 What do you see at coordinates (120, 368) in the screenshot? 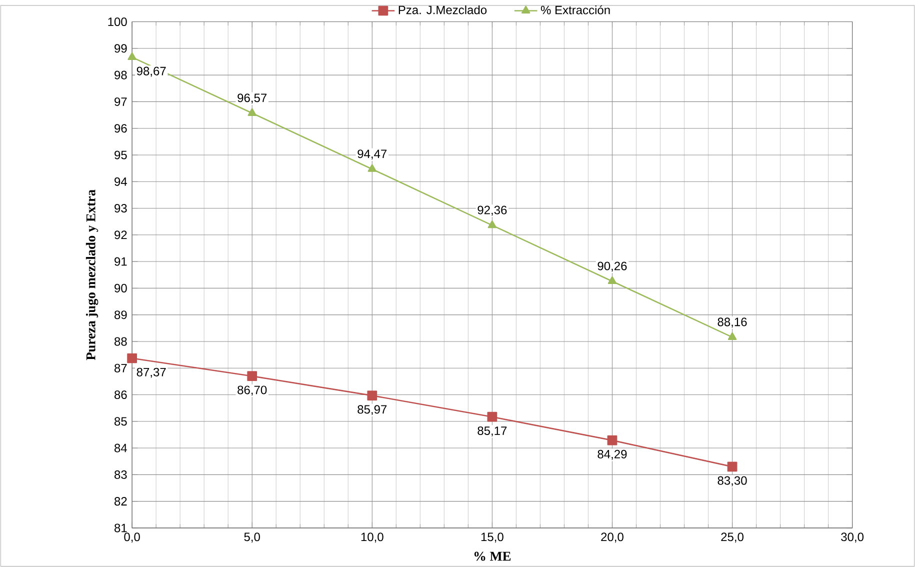
I see `y-tick-label: 87` at bounding box center [120, 368].